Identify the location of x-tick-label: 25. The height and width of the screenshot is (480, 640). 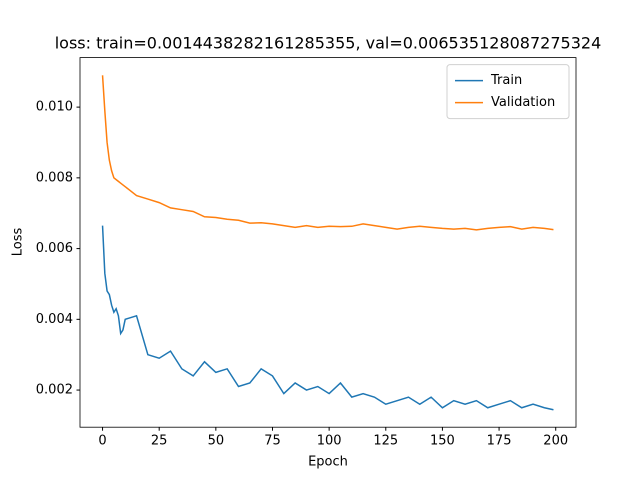
(159, 441).